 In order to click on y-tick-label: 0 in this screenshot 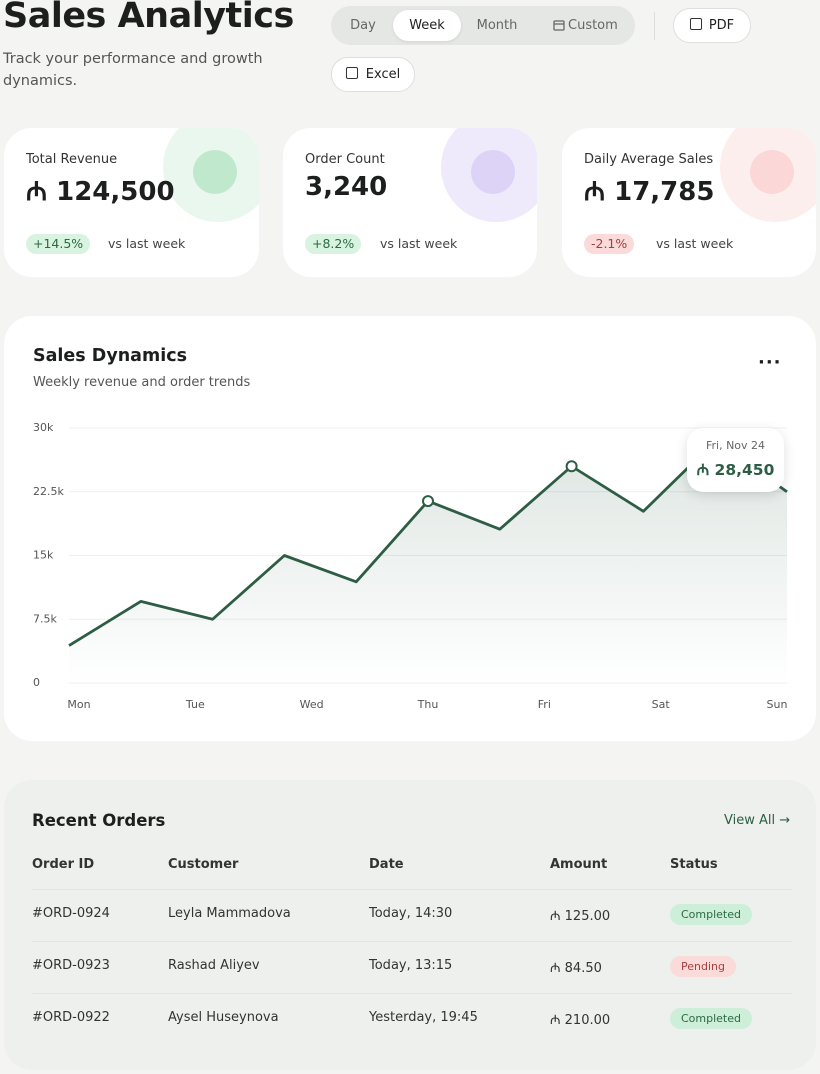, I will do `click(36, 682)`.